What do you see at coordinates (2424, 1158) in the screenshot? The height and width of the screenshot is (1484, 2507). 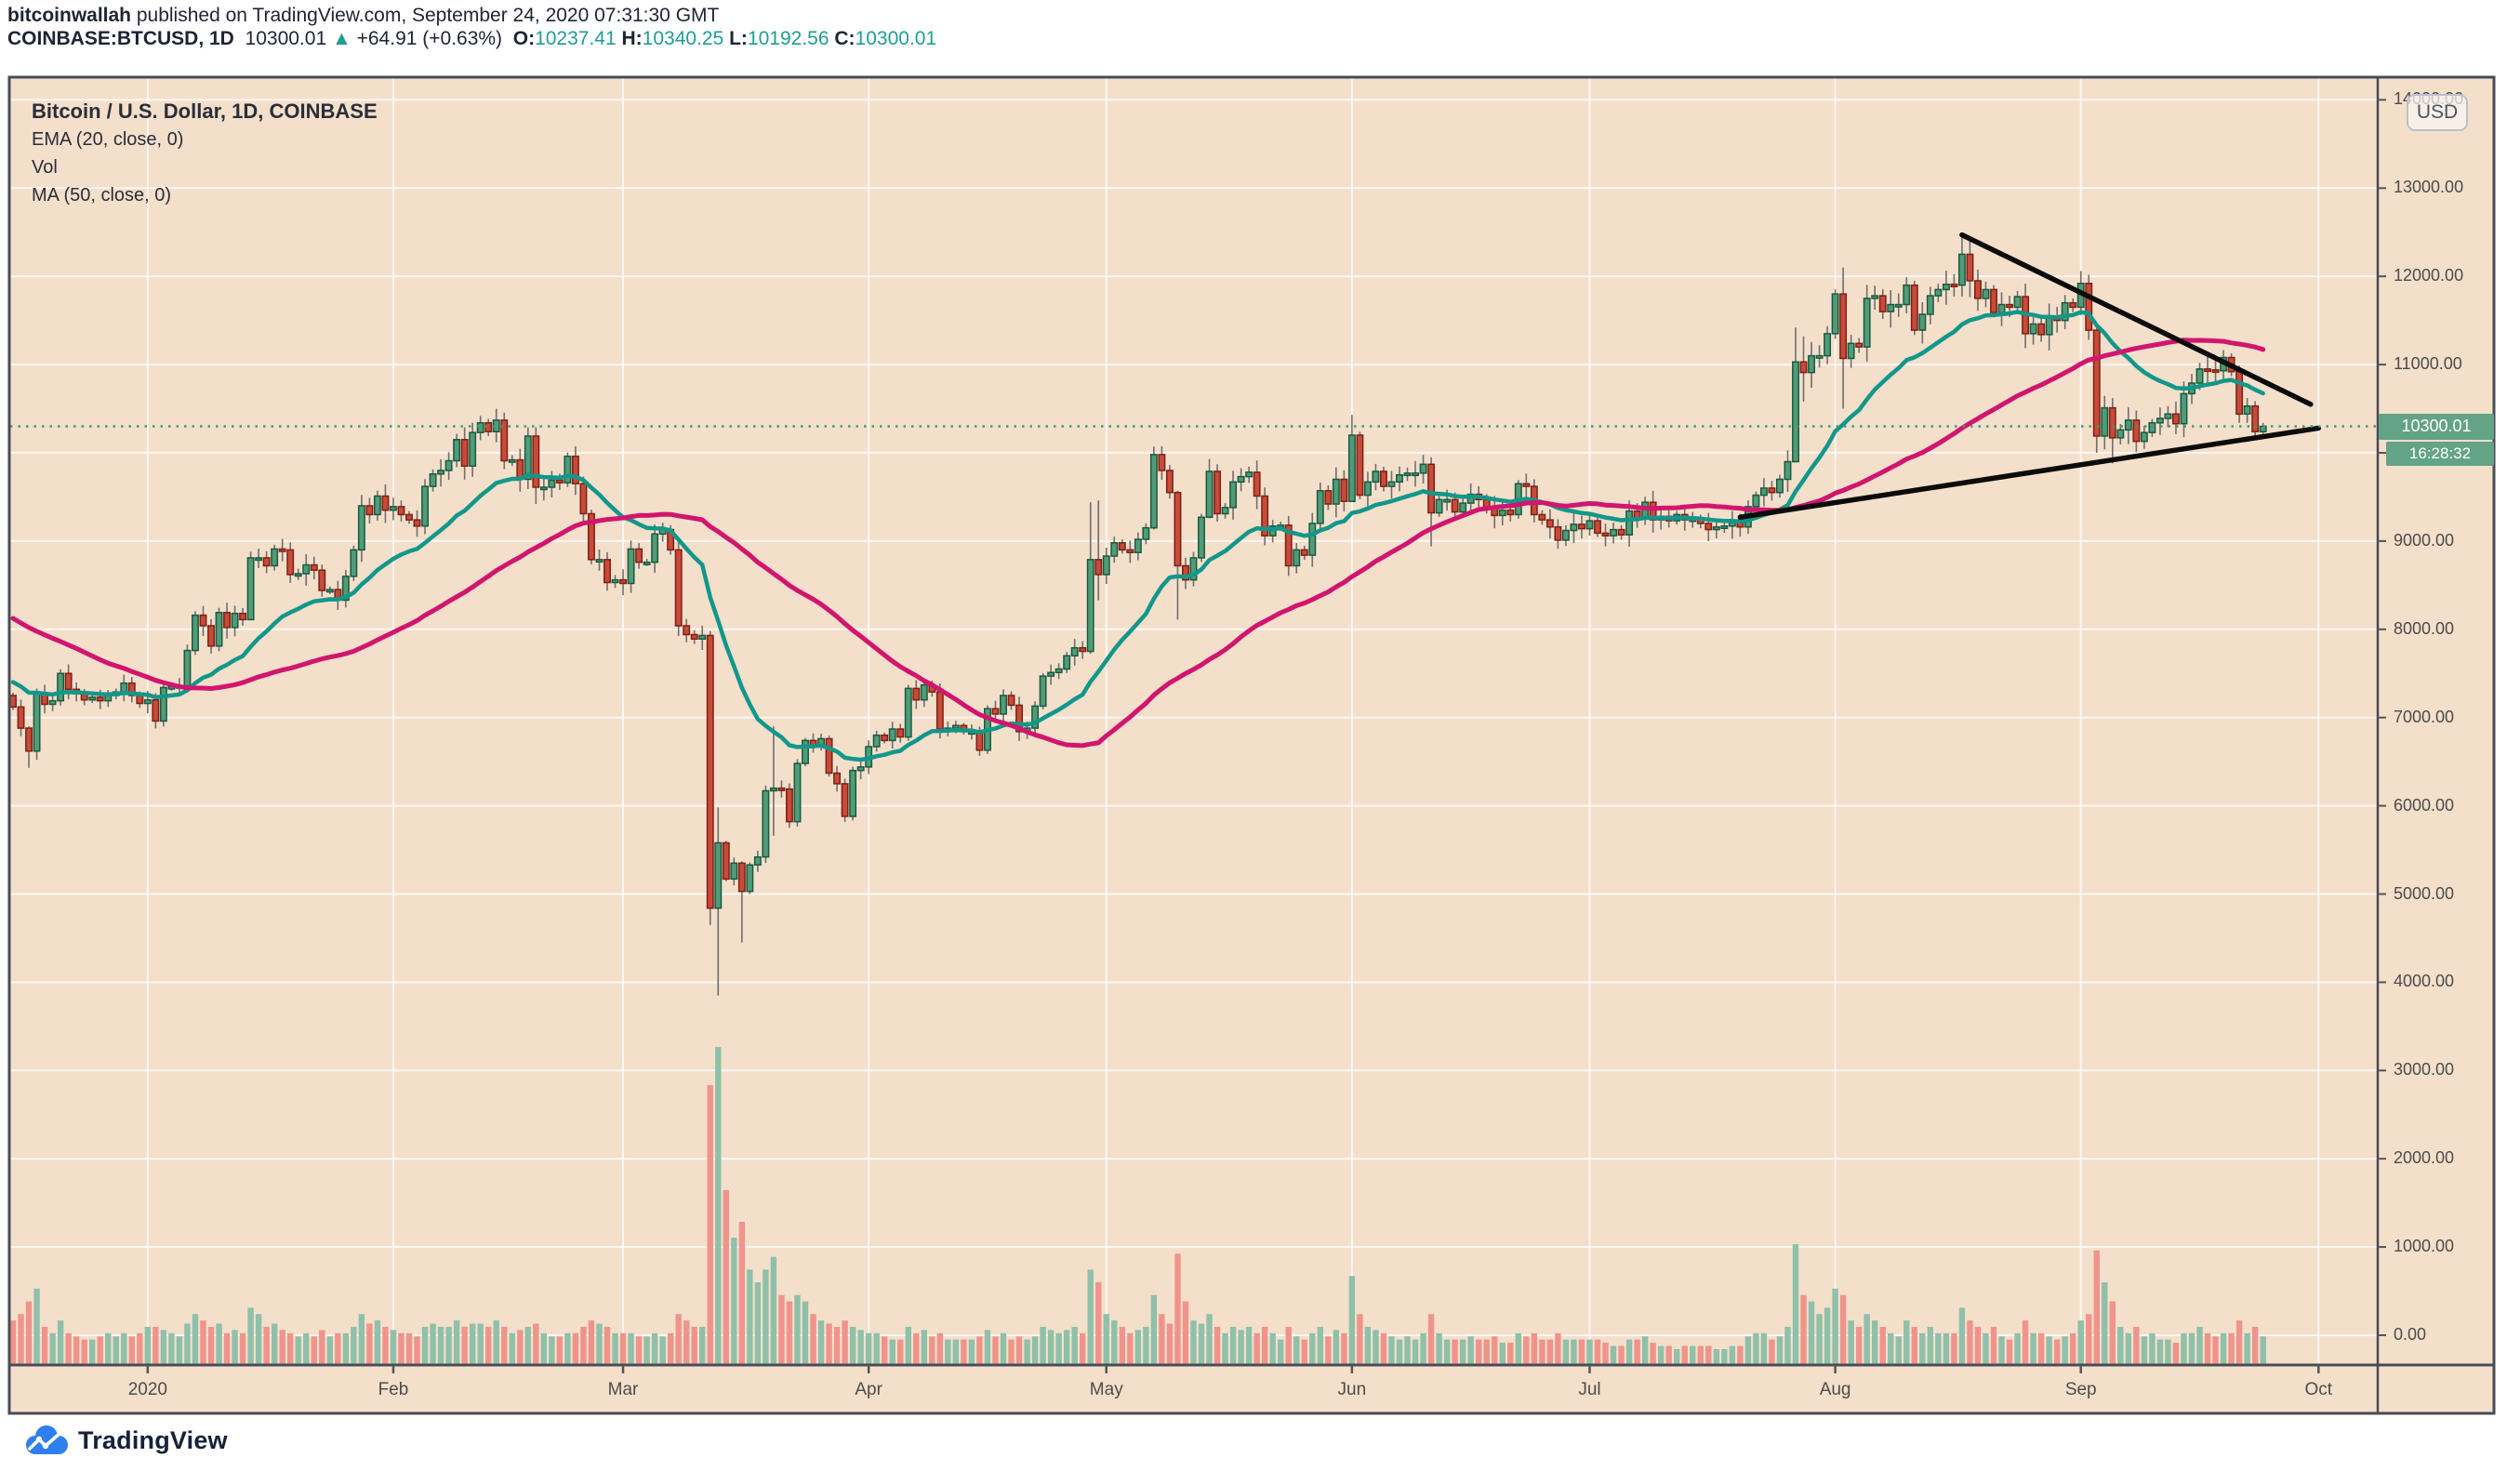 I see `price-tick-label: 2000.00` at bounding box center [2424, 1158].